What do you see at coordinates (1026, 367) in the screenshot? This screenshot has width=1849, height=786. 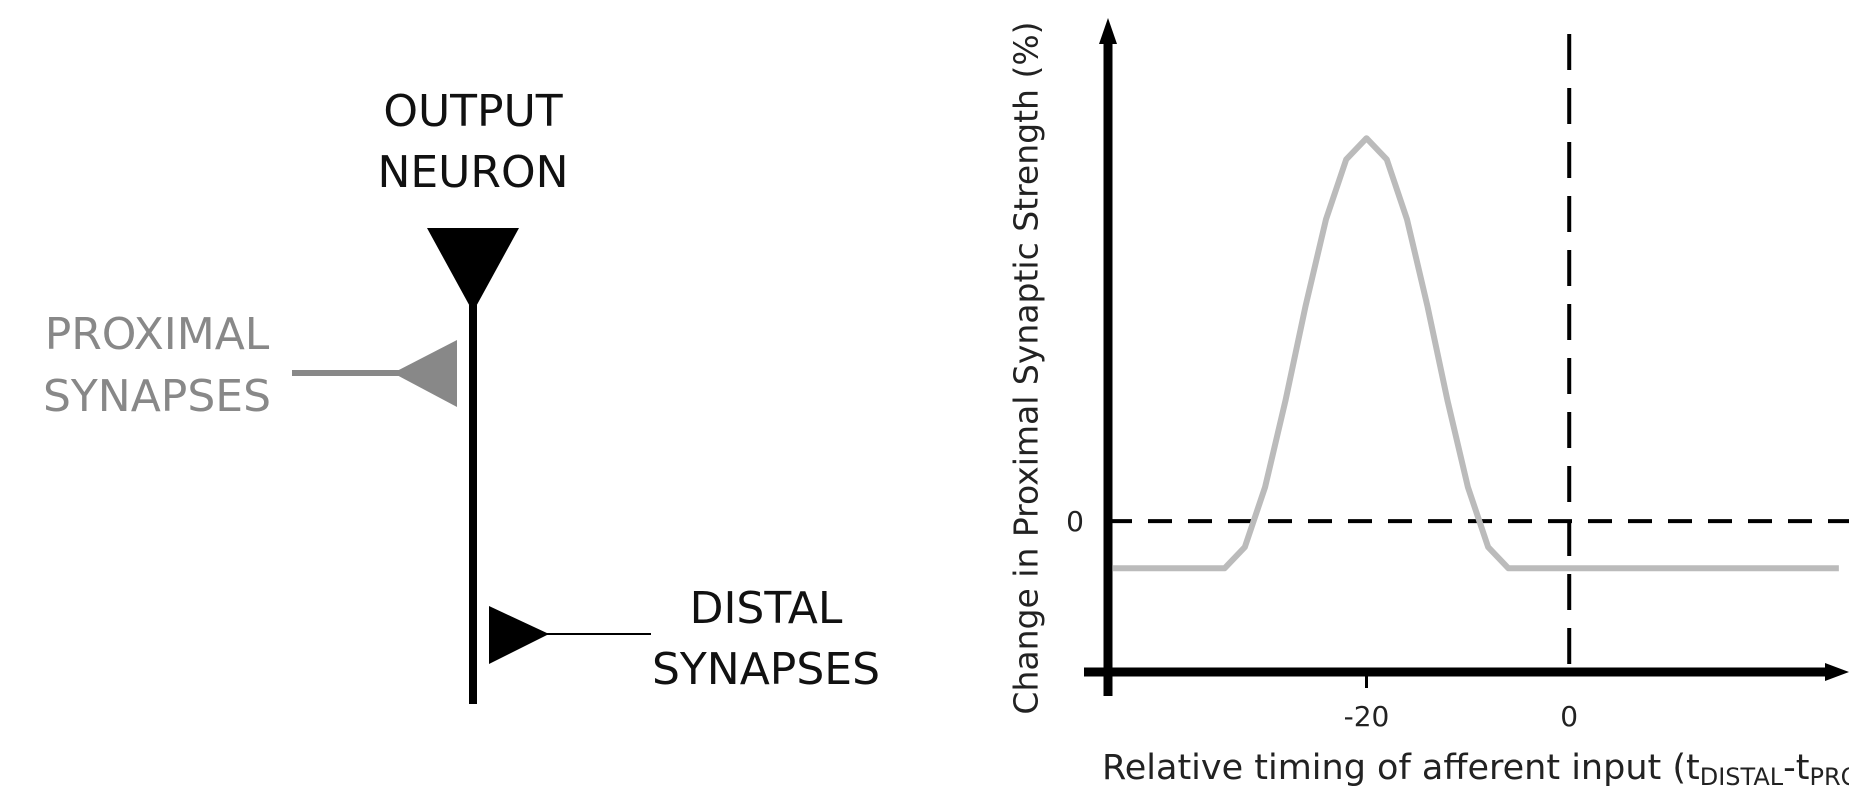 I see `y-axis-label: Change in Proximal Synaptic Strength (%)` at bounding box center [1026, 367].